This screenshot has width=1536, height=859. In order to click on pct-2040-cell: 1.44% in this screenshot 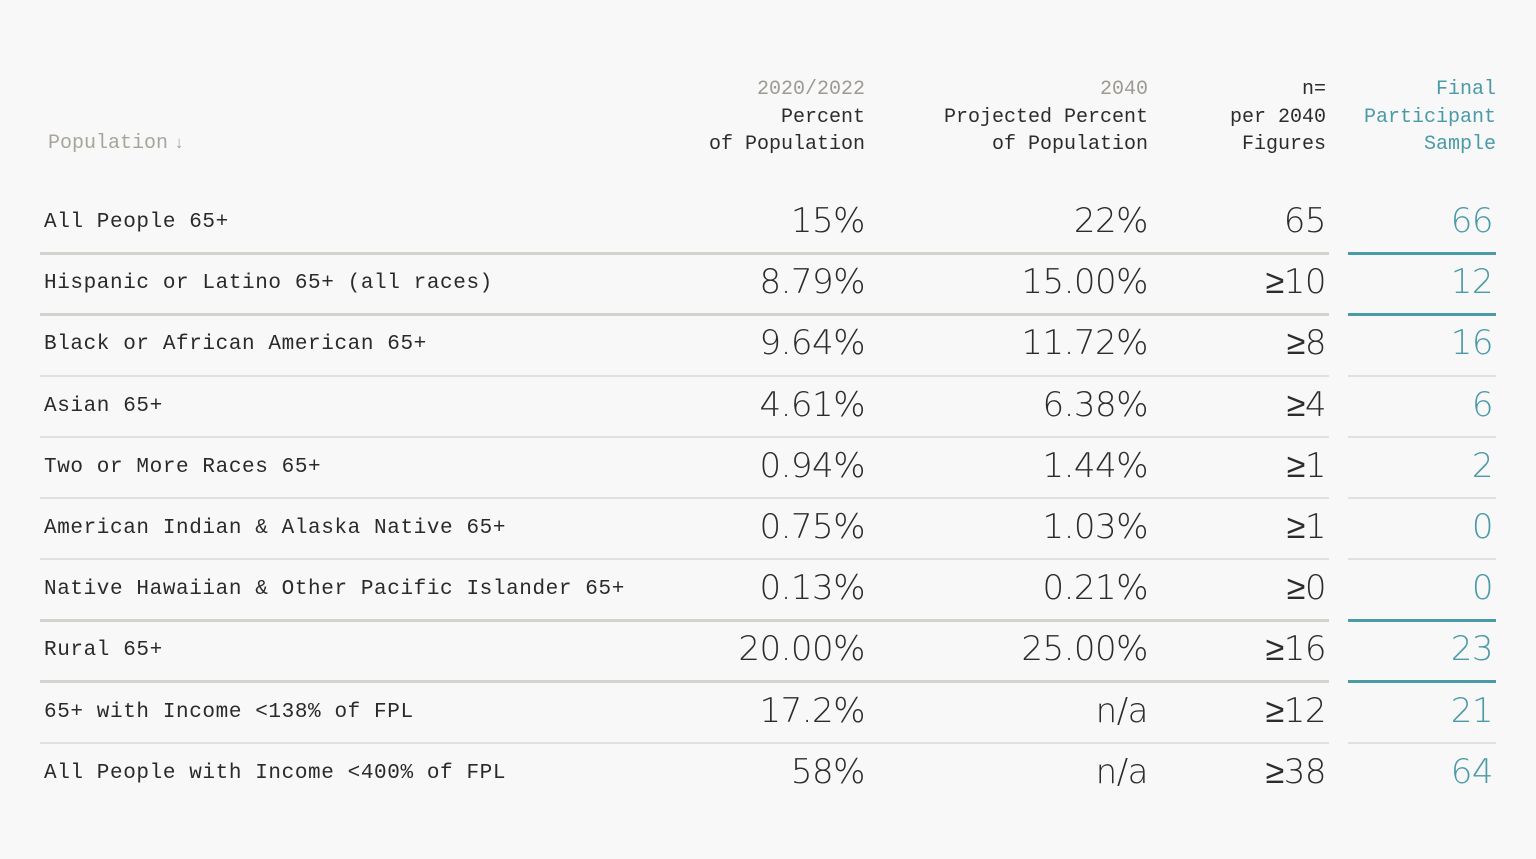, I will do `click(1095, 465)`.